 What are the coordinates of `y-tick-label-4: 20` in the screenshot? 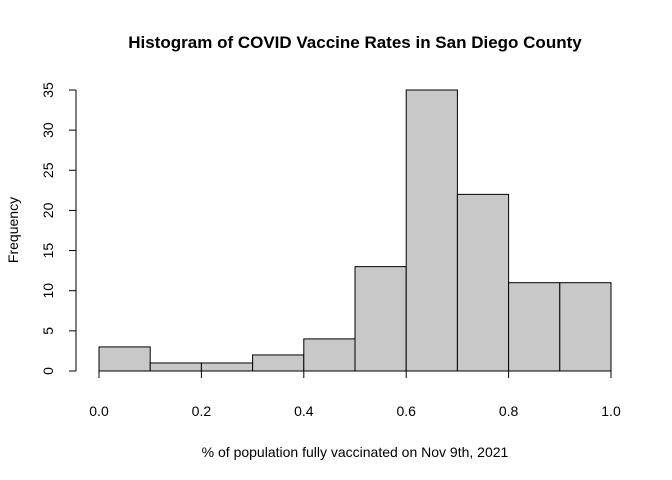 It's located at (48, 210).